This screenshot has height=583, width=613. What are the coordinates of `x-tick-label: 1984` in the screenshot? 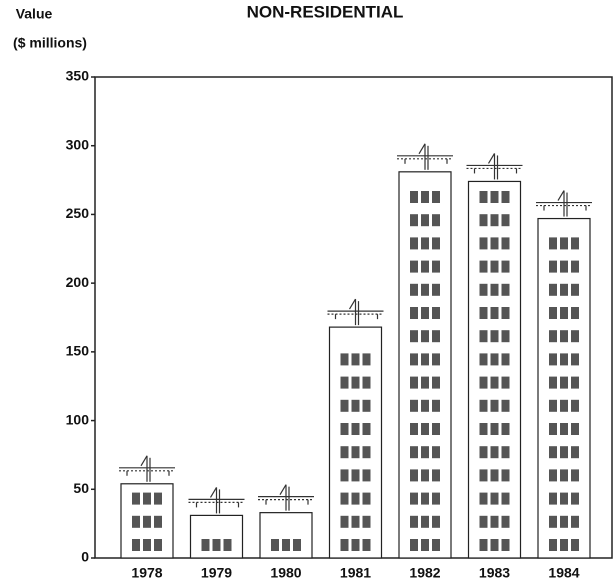 It's located at (563, 573).